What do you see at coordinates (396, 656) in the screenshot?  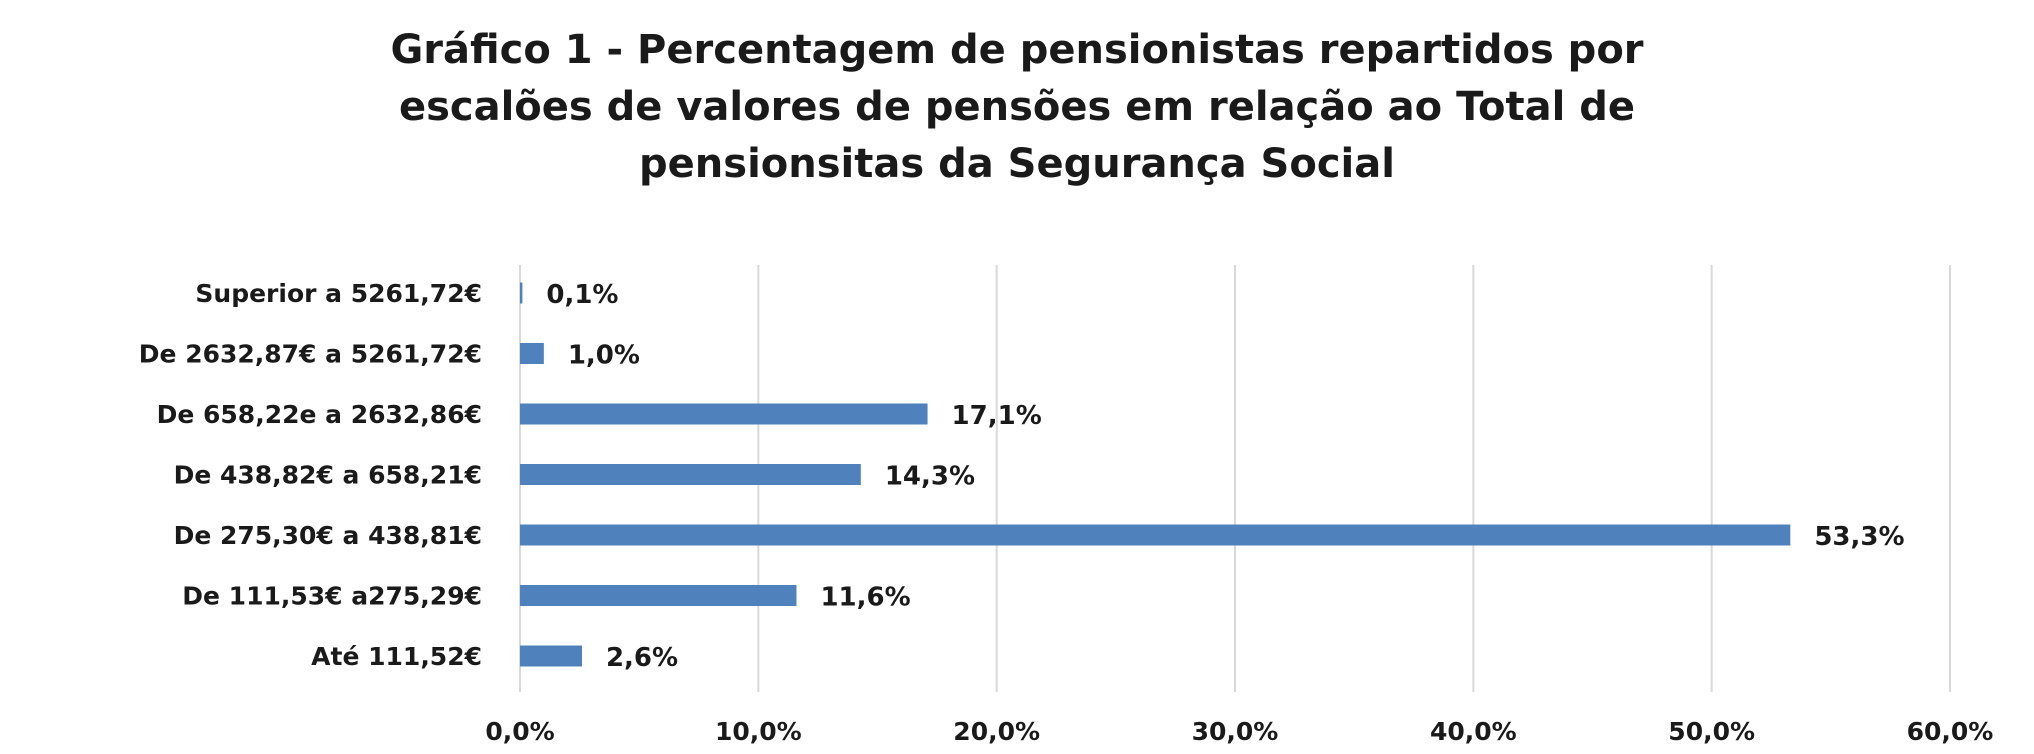 I see `category-label: Até 111,52€` at bounding box center [396, 656].